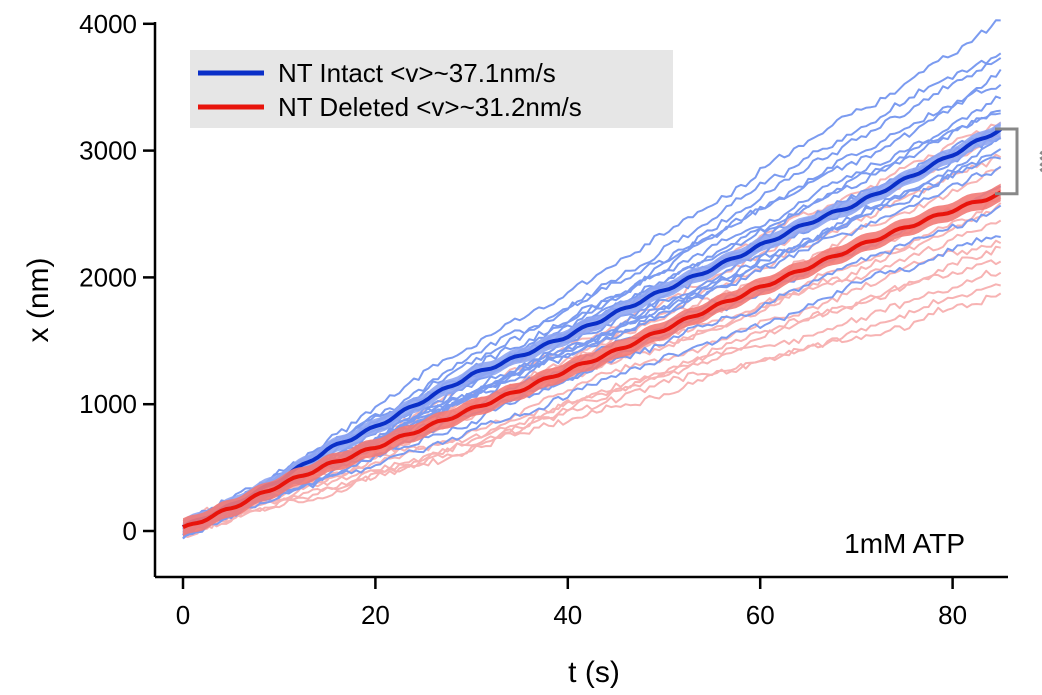  I want to click on y-tick-label: 4000, so click(108, 24).